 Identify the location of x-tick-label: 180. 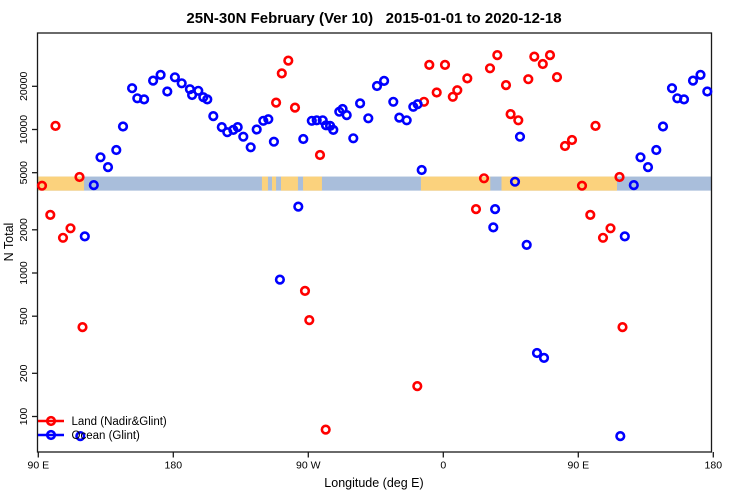
(714, 466).